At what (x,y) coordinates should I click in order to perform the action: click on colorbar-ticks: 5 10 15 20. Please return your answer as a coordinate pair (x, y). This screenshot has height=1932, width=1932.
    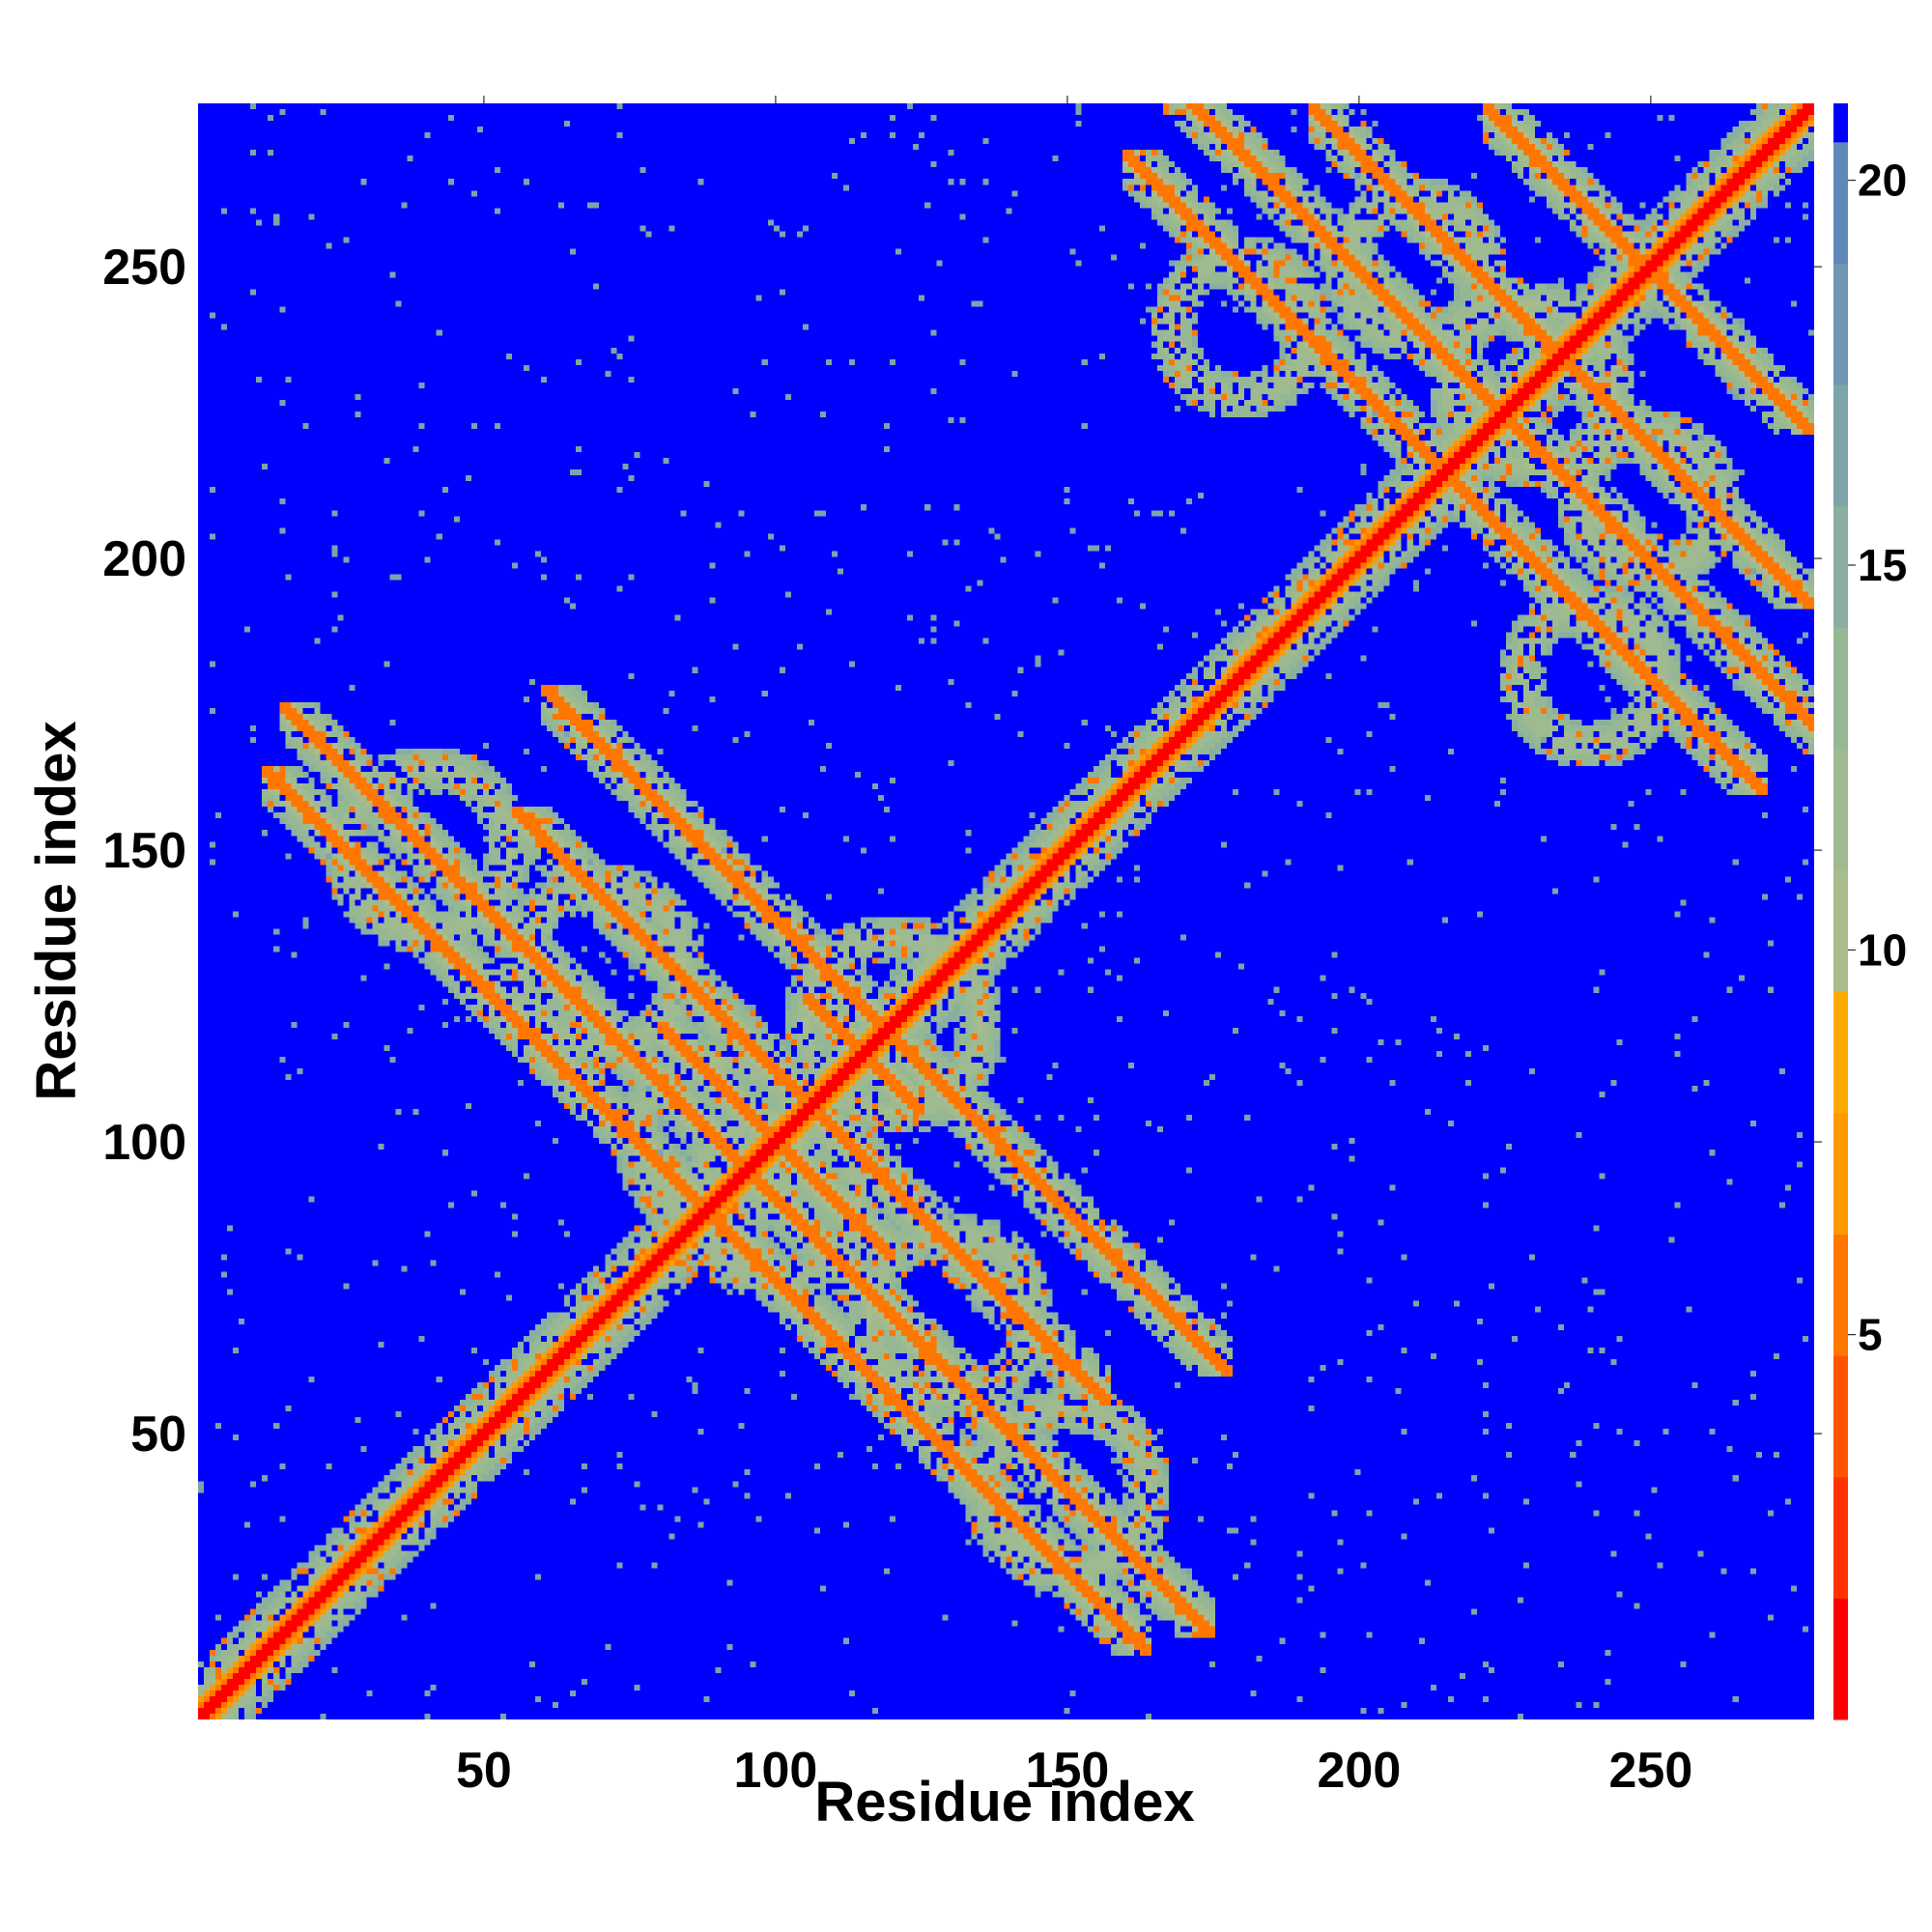
    Looking at the image, I should click on (1877, 758).